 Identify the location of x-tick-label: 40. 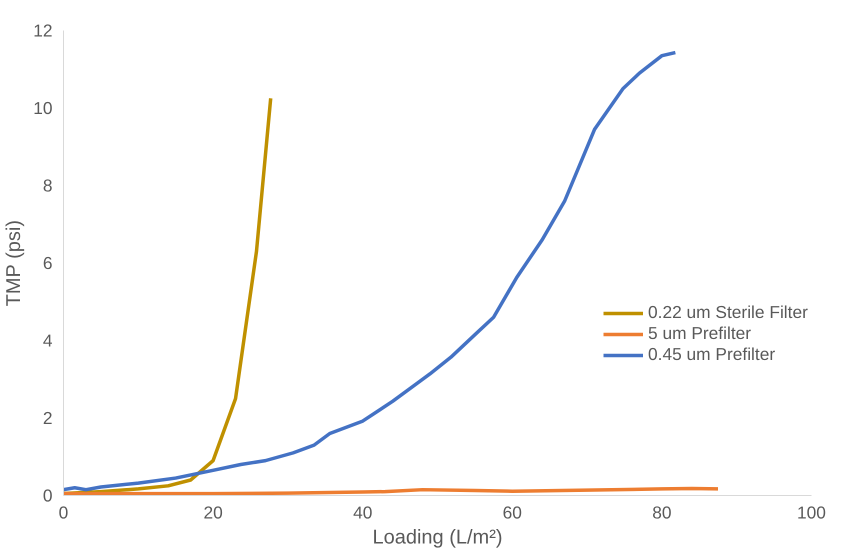
(362, 512).